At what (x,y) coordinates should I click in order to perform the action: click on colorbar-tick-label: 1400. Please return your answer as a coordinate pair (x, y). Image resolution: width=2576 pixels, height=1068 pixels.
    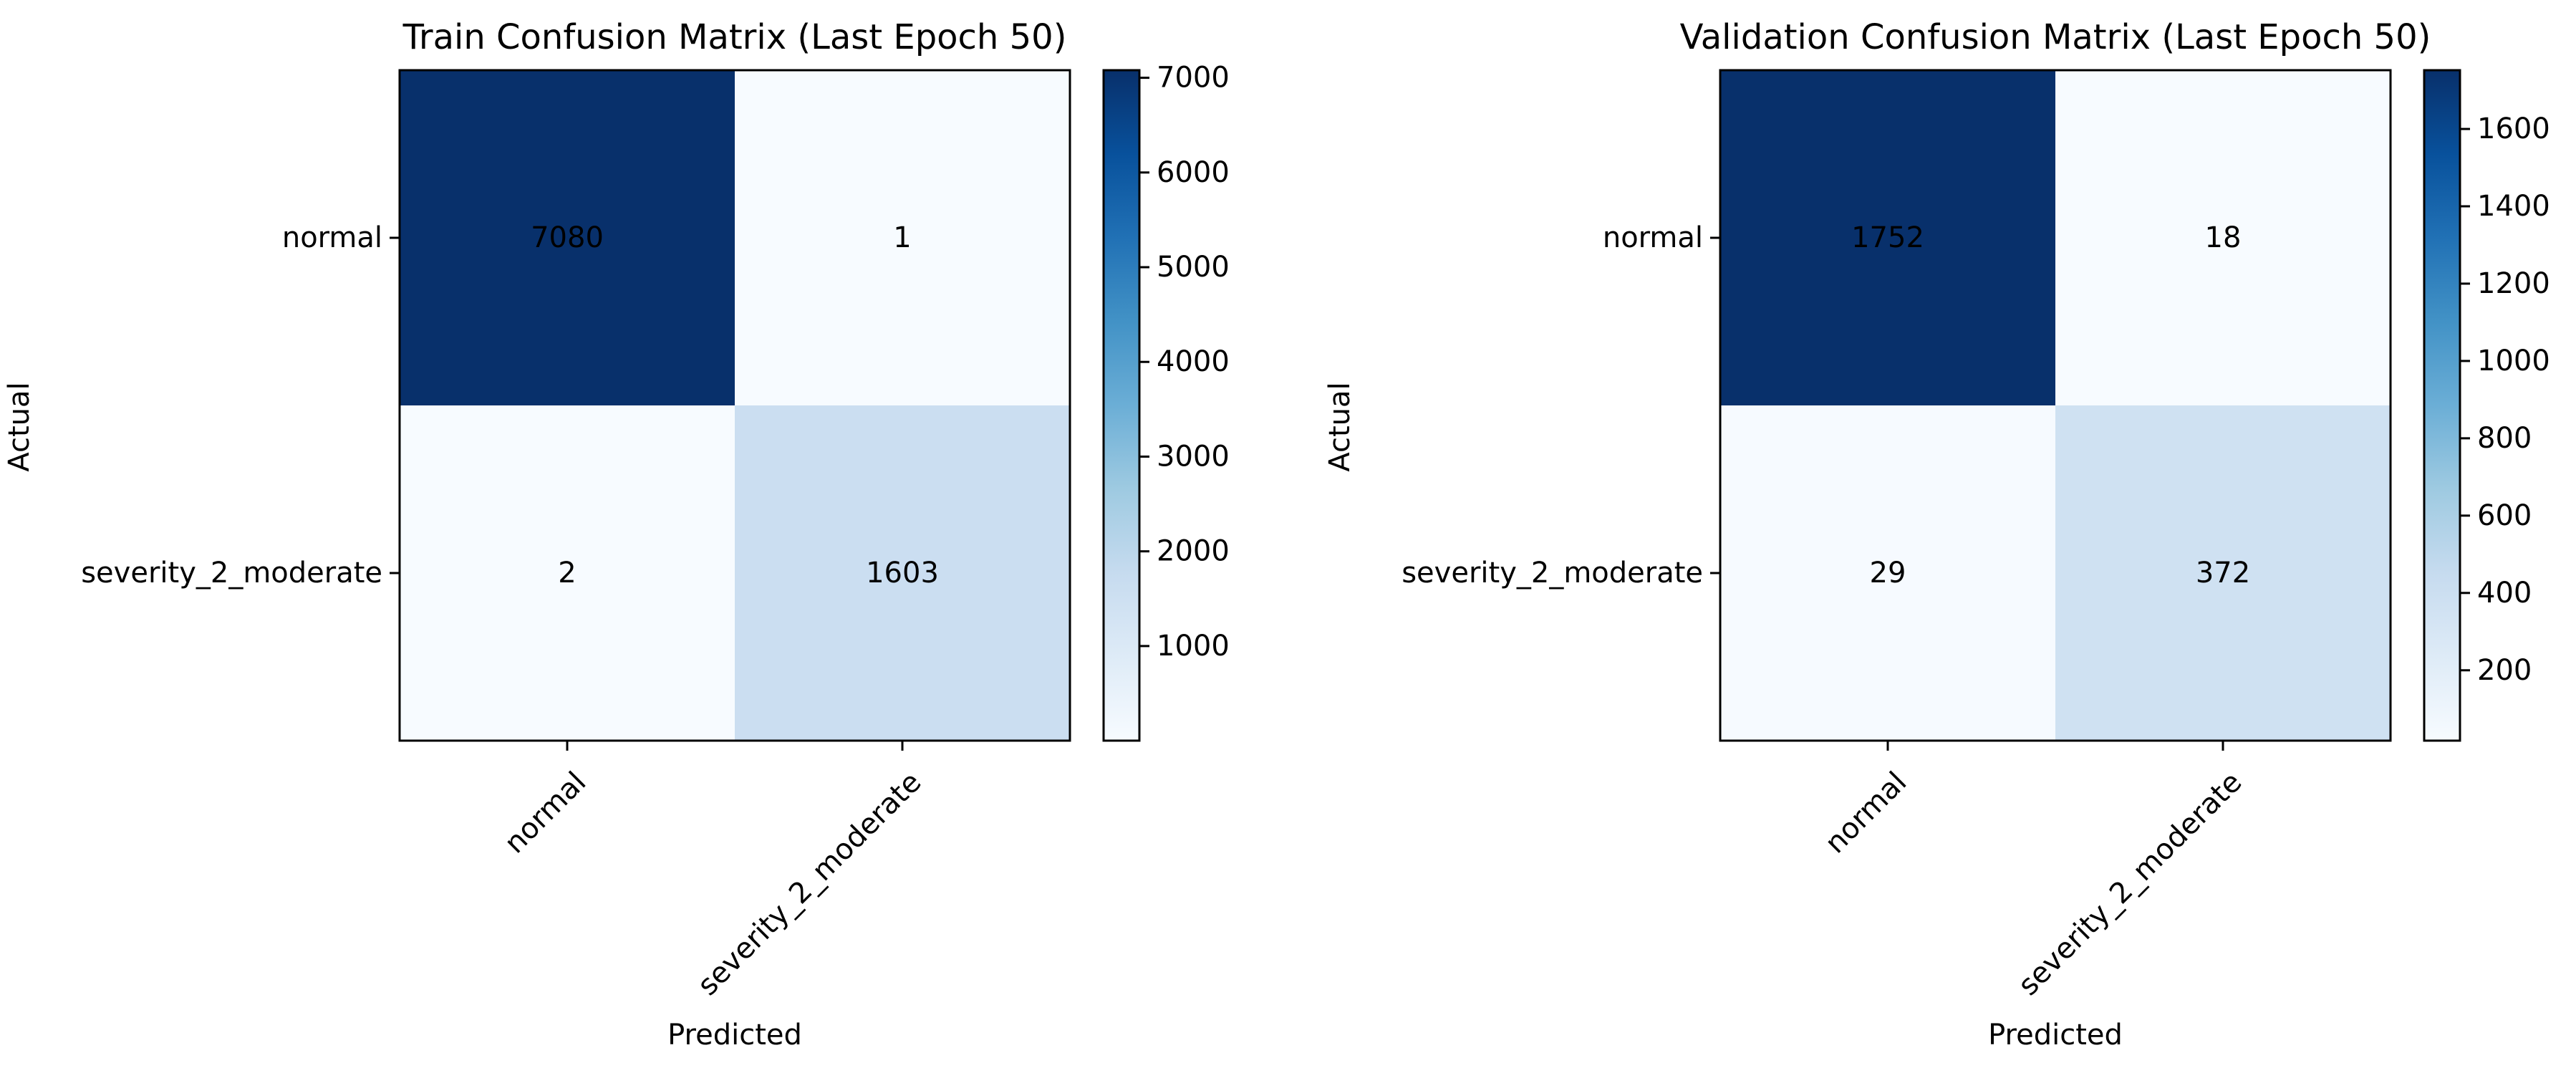
    Looking at the image, I should click on (2513, 206).